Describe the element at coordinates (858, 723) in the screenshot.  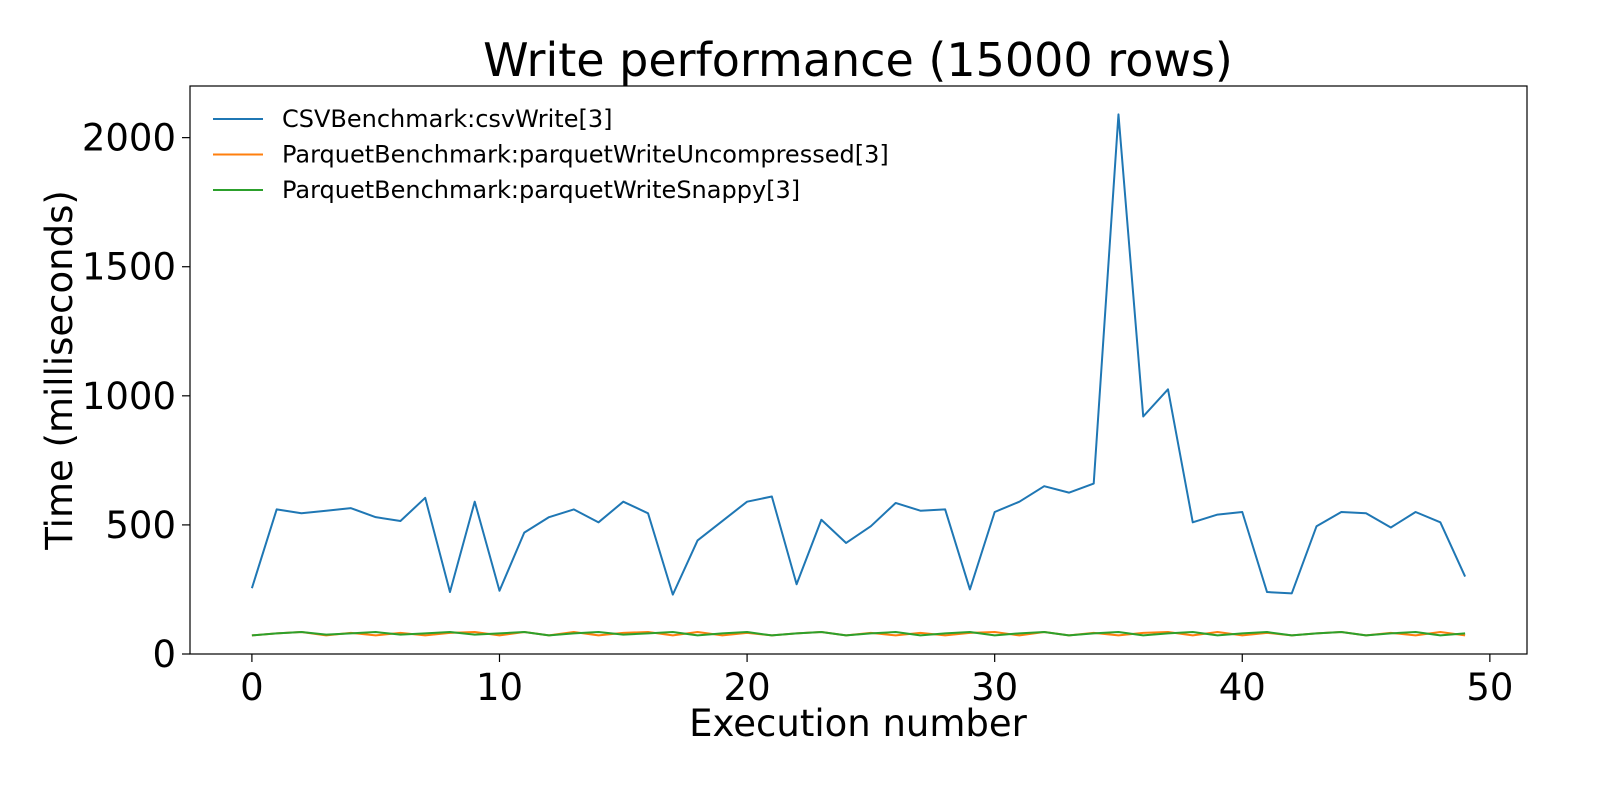
I see `x-axis-label: Execution number` at that location.